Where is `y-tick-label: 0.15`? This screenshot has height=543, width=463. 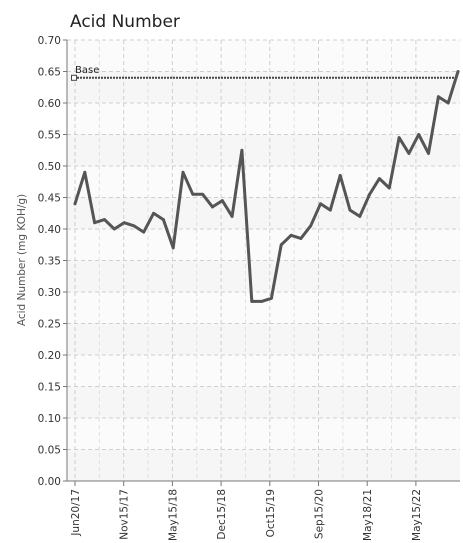
y-tick-label: 0.15 is located at coordinates (49, 388).